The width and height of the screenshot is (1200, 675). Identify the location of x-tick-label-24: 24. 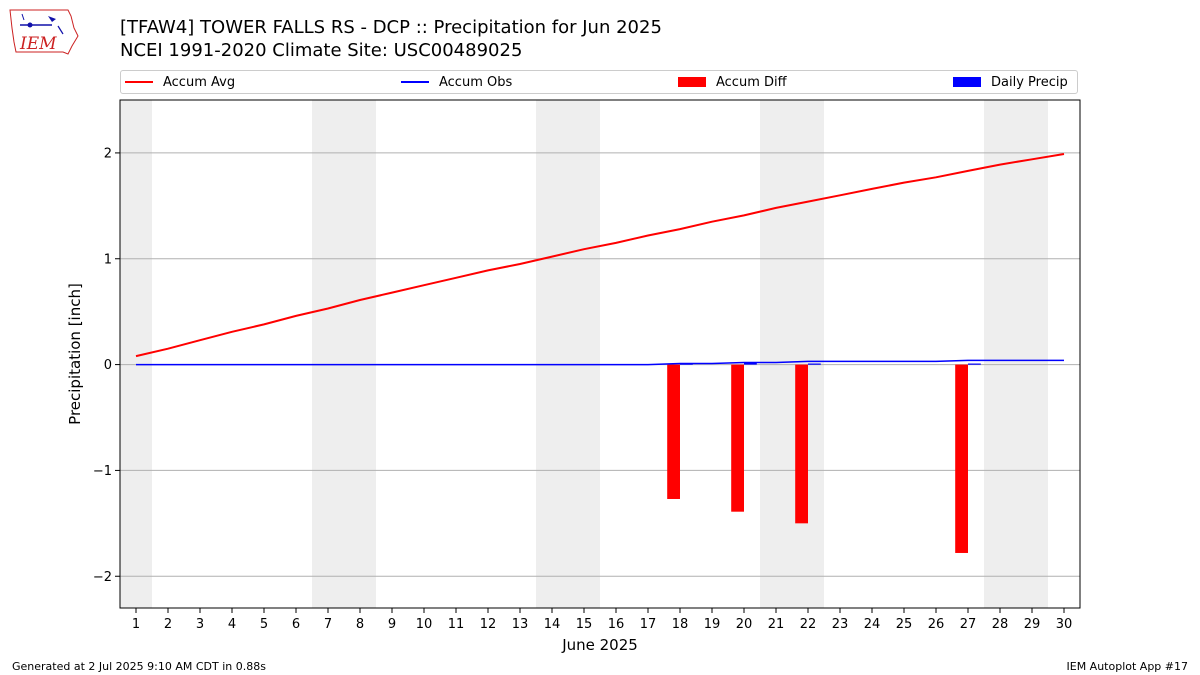
(872, 624).